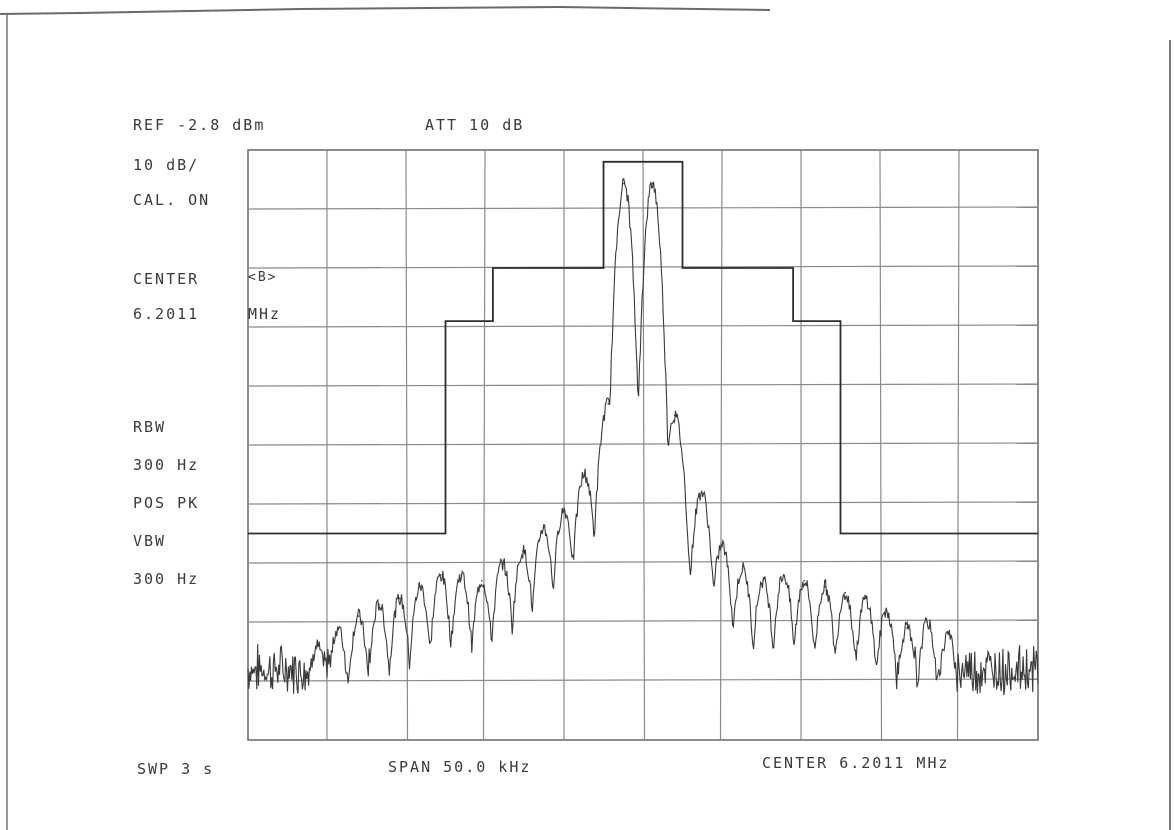  I want to click on sweep-time: SWP 3 s, so click(176, 769).